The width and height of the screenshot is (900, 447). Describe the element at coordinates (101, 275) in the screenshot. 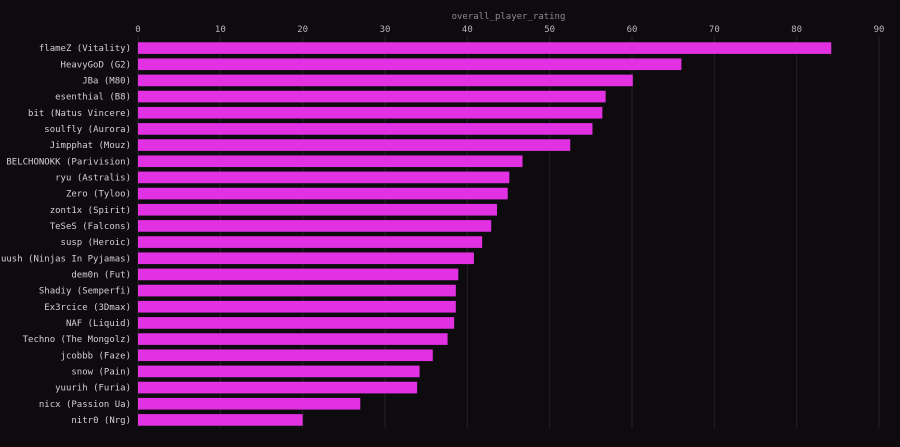

I see `category-label: dem0n (Fut)` at that location.